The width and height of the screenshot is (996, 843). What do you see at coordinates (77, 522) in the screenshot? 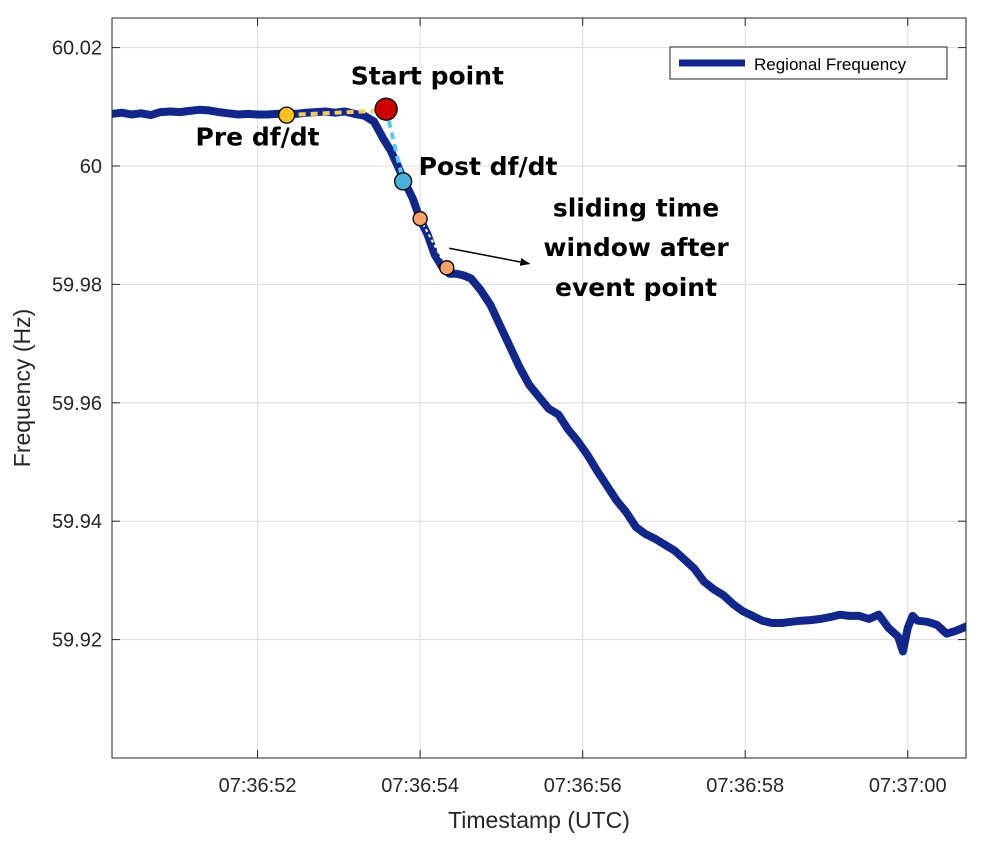
I see `y-tick-label: 59.94` at bounding box center [77, 522].